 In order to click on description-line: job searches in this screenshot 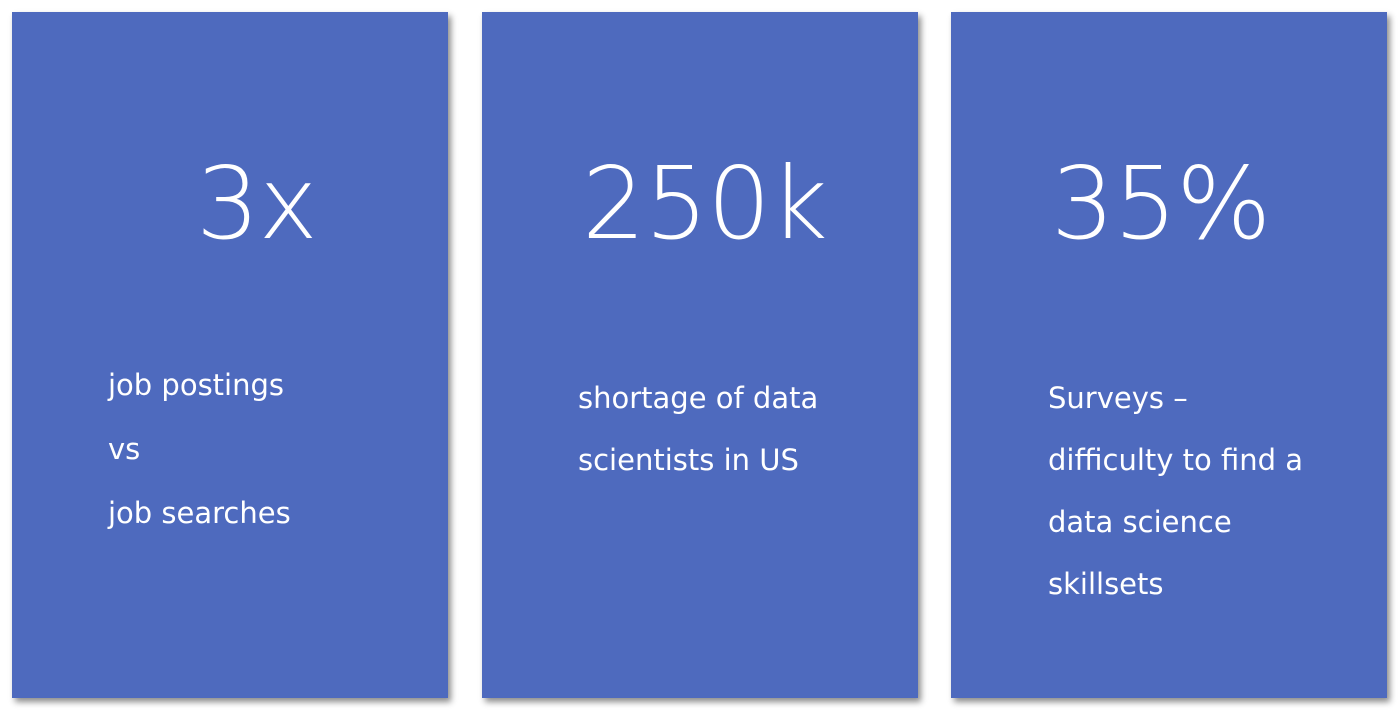, I will do `click(199, 513)`.